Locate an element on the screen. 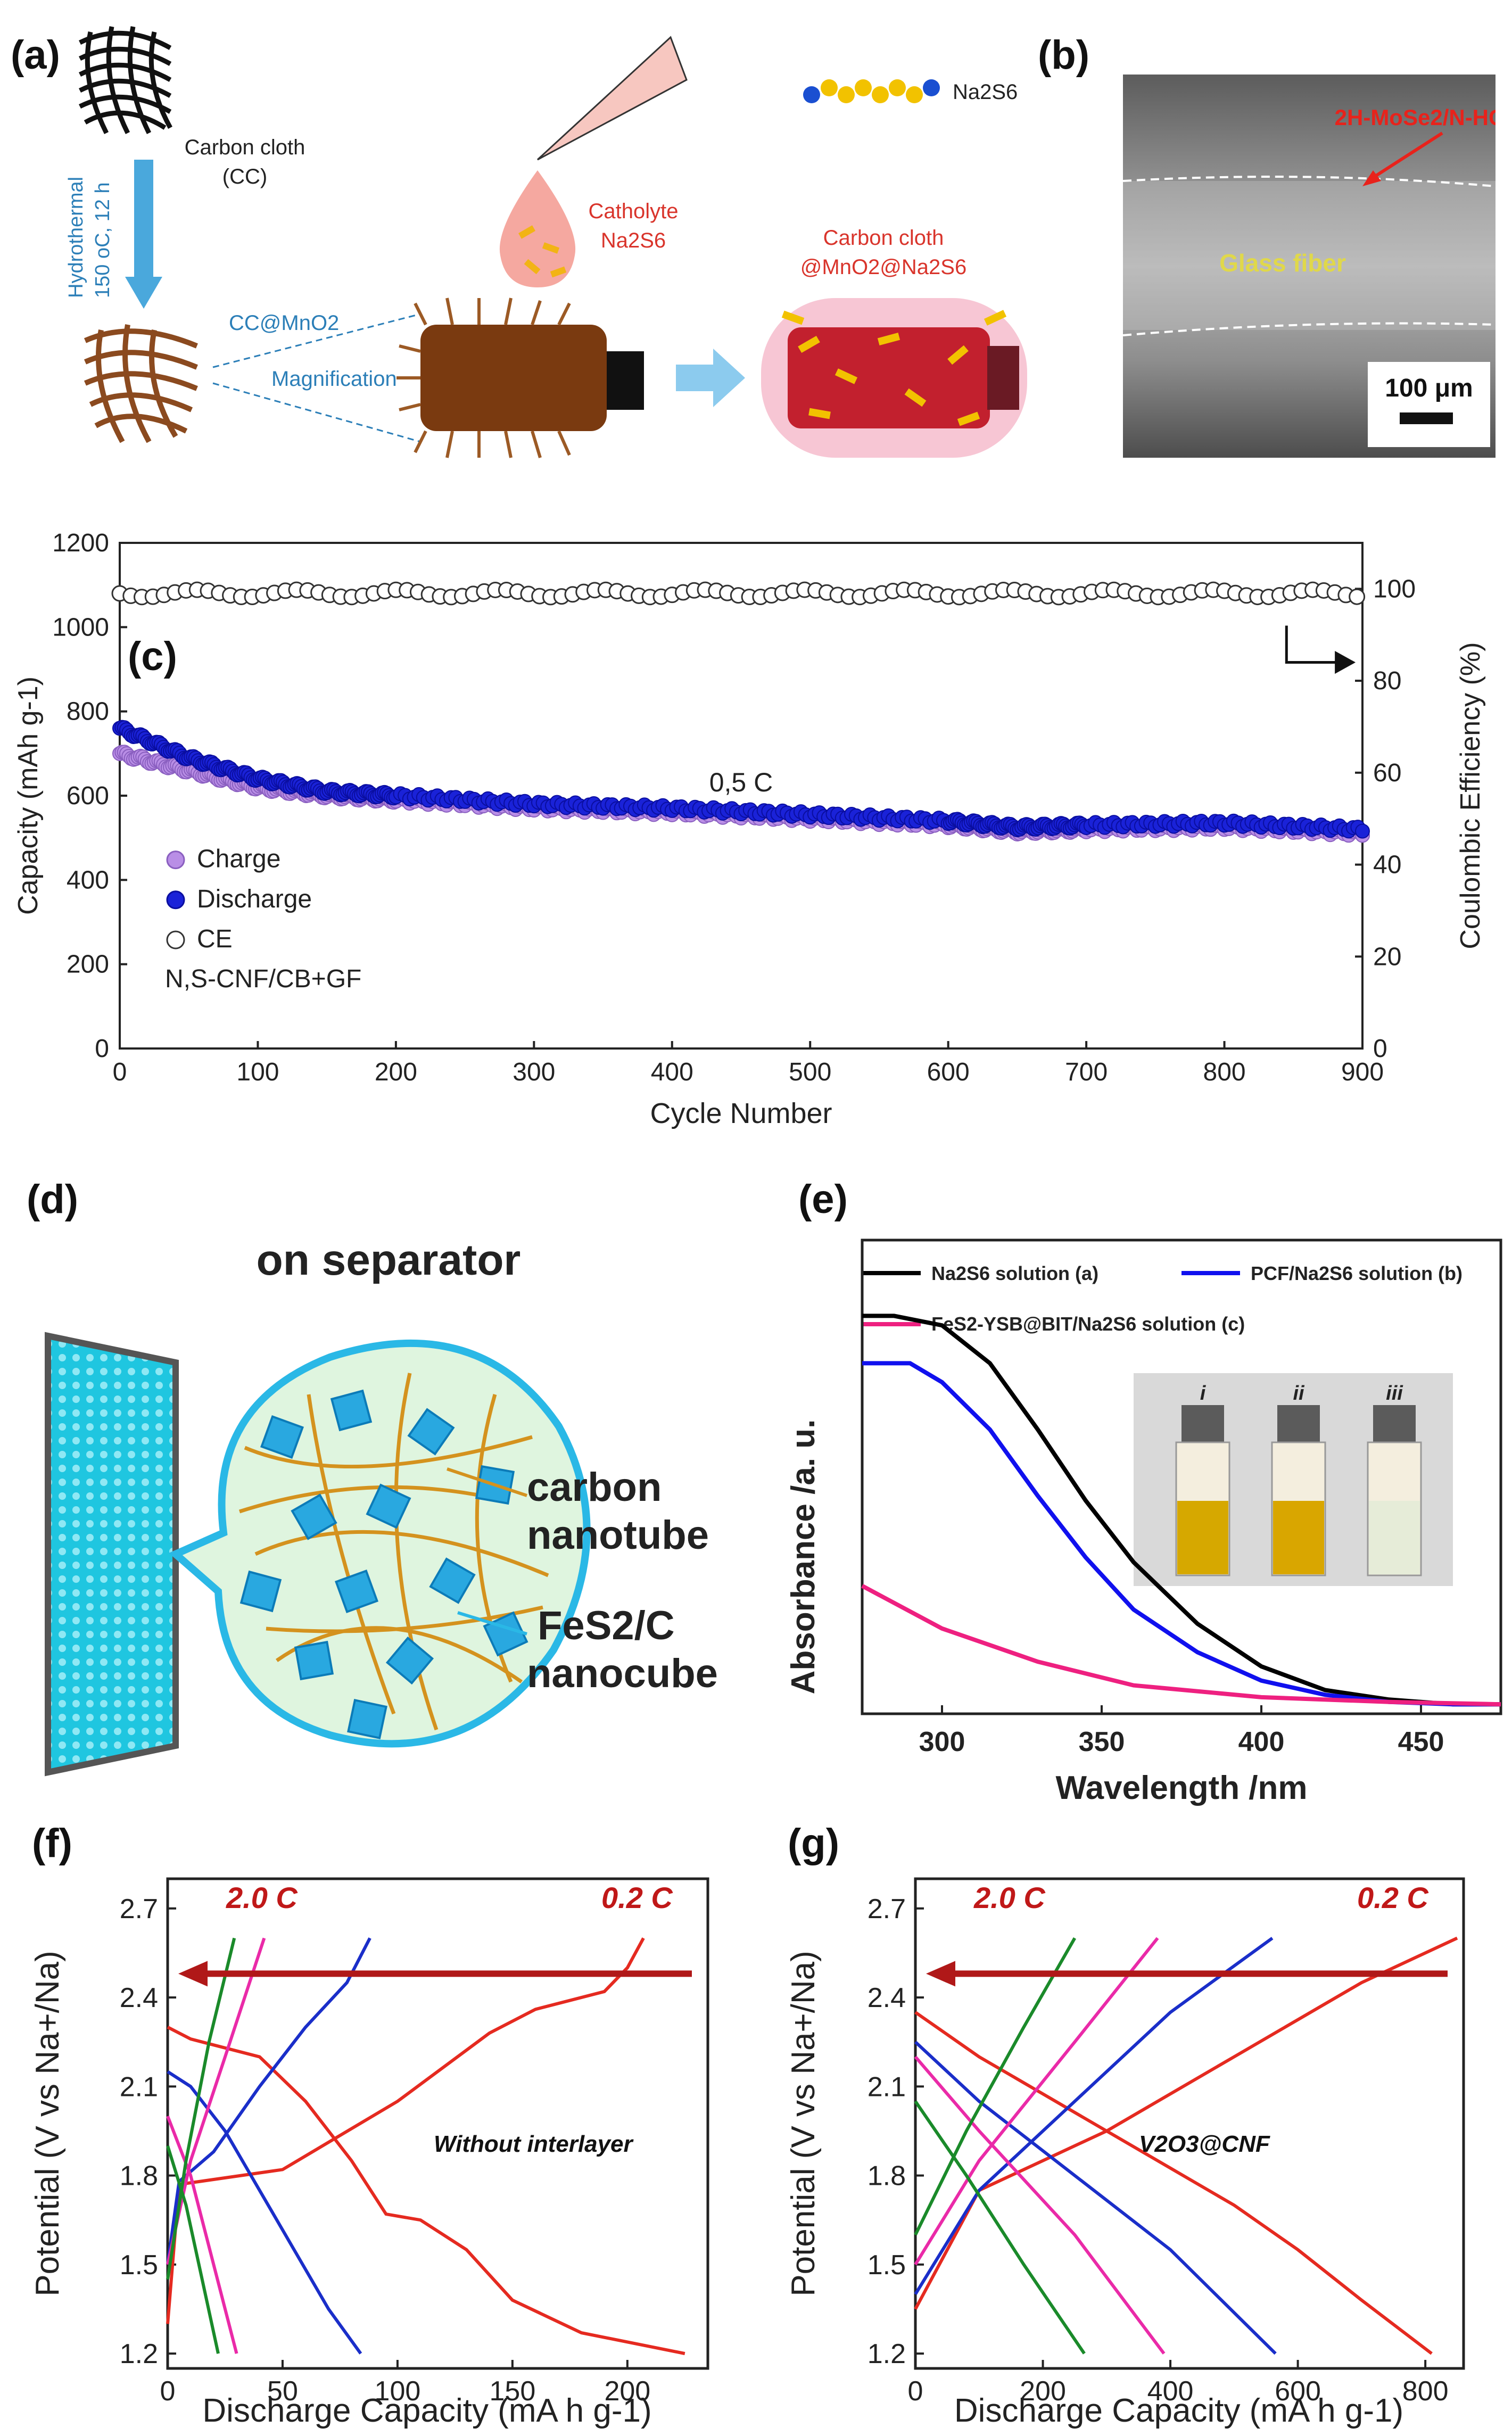 The height and width of the screenshot is (2436, 1512). x-tick-label-f: 100 is located at coordinates (398, 2391).